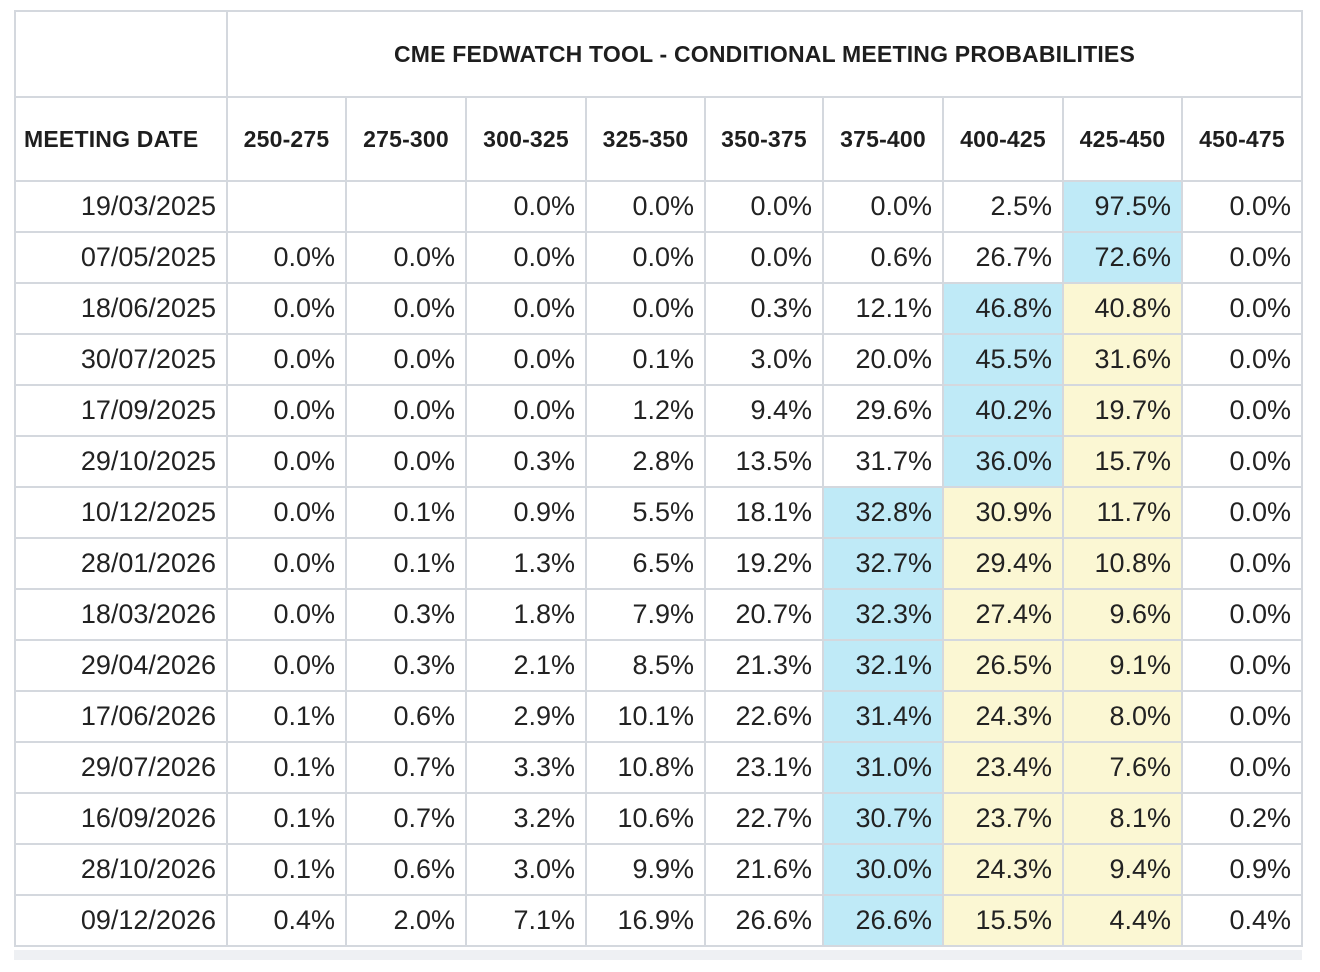  I want to click on probability-cell: 9.4%, so click(764, 410).